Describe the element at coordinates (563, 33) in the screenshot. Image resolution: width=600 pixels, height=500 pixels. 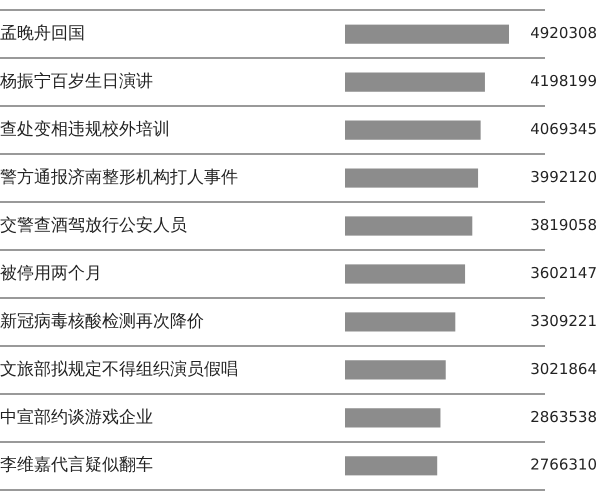
I see `data-label: 4920308` at that location.